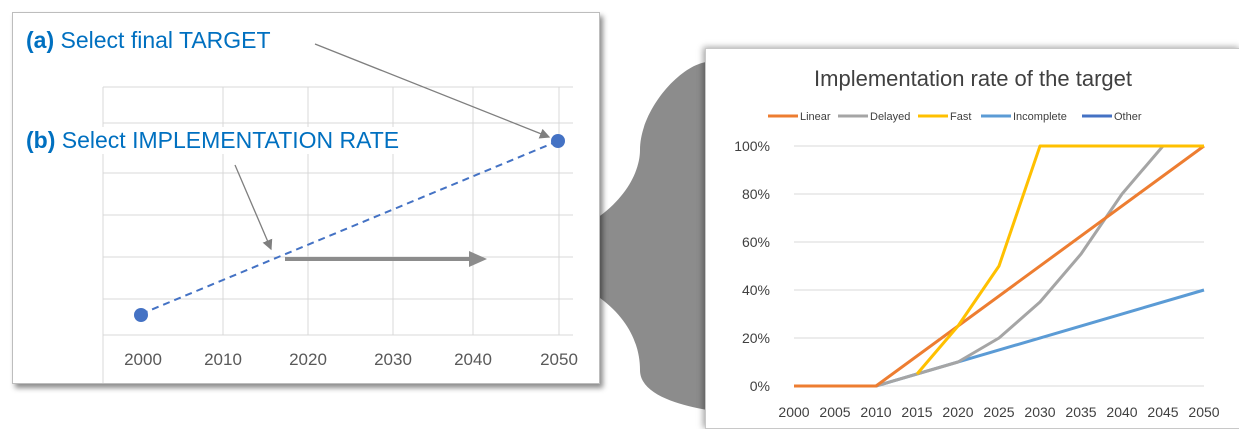 This screenshot has width=1239, height=429. Describe the element at coordinates (1162, 412) in the screenshot. I see `x-tick-label: 2045` at that location.